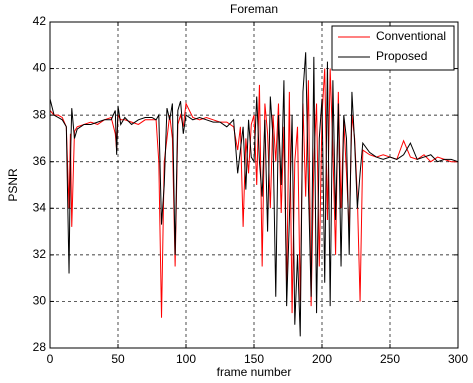  I want to click on x-tick-label: 0, so click(50, 359).